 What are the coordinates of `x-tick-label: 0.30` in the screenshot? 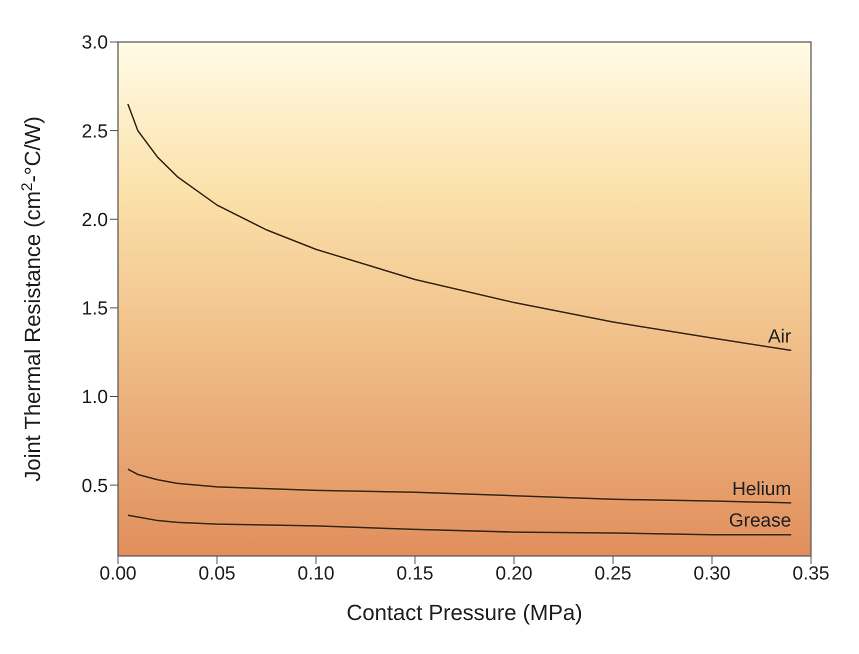 It's located at (712, 573).